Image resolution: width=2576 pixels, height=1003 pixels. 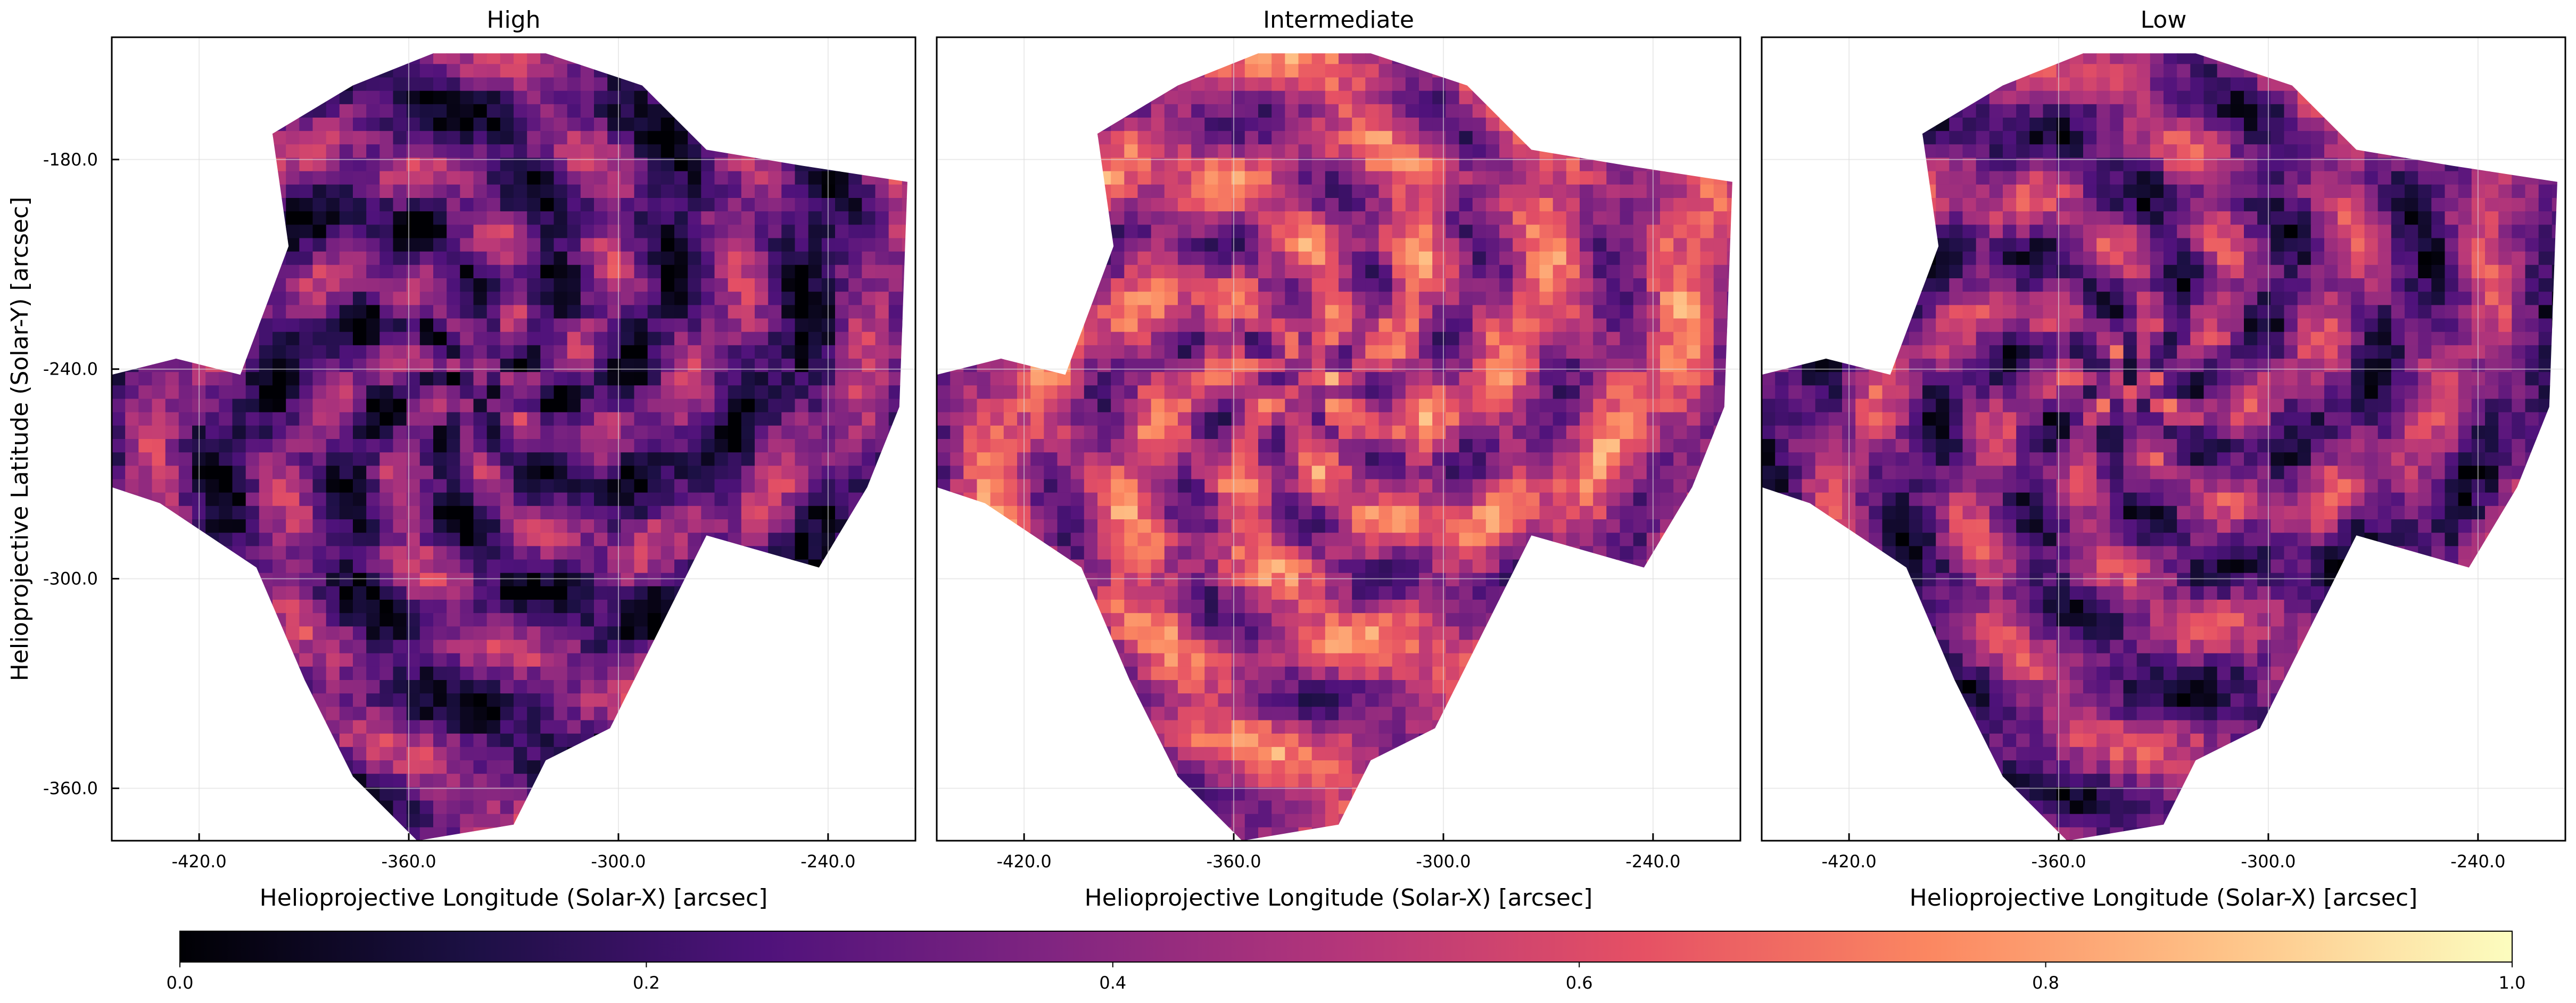 I want to click on y-tick-label: -300.0, so click(x=70, y=579).